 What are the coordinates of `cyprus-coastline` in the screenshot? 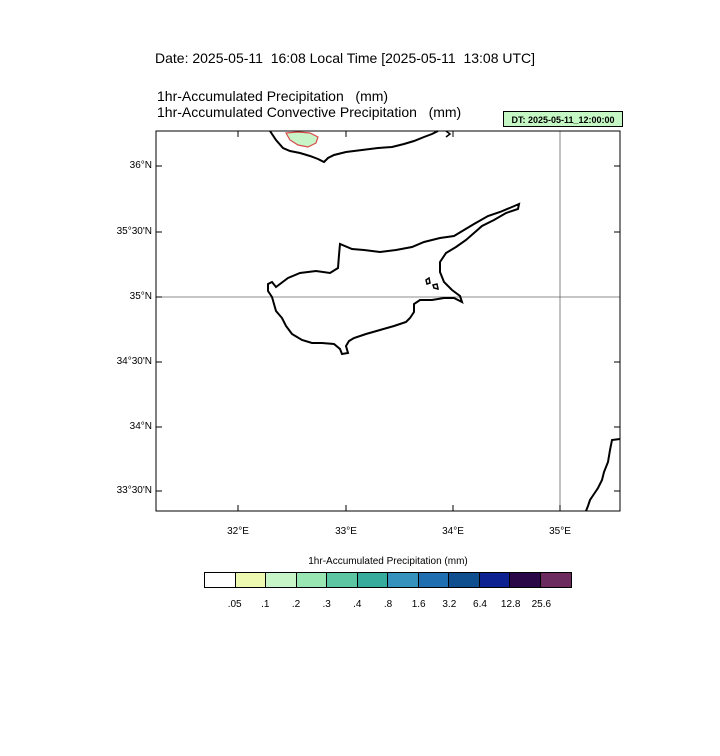 It's located at (394, 279).